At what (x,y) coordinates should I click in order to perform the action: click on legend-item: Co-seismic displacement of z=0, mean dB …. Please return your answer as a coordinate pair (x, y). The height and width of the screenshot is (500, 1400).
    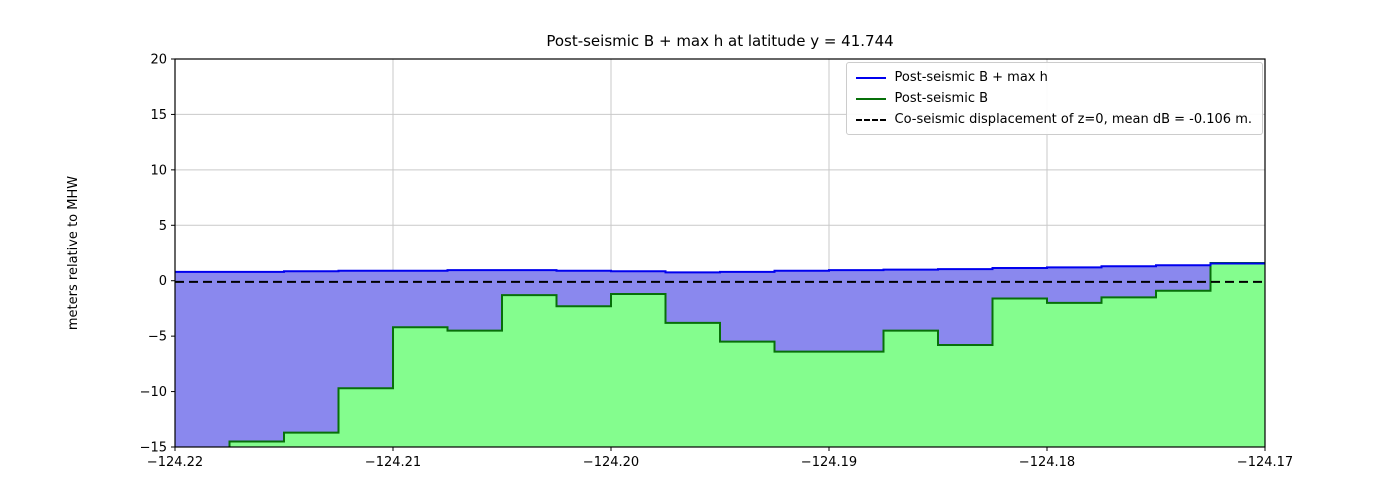
    Looking at the image, I should click on (1054, 119).